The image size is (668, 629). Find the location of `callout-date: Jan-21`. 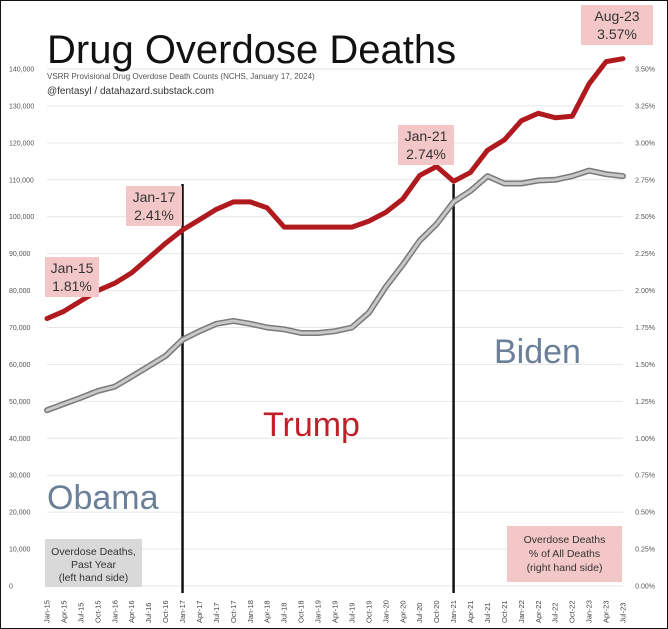

callout-date: Jan-21 is located at coordinates (426, 136).